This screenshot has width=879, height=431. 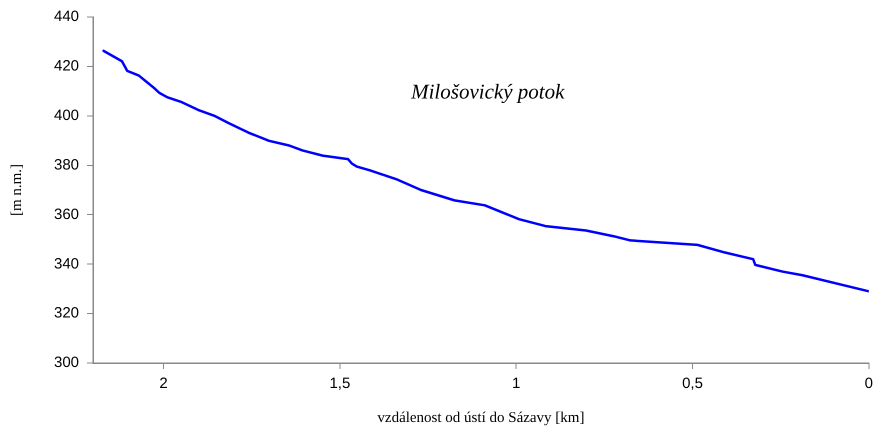 What do you see at coordinates (67, 115) in the screenshot?
I see `y-tick-label: 400` at bounding box center [67, 115].